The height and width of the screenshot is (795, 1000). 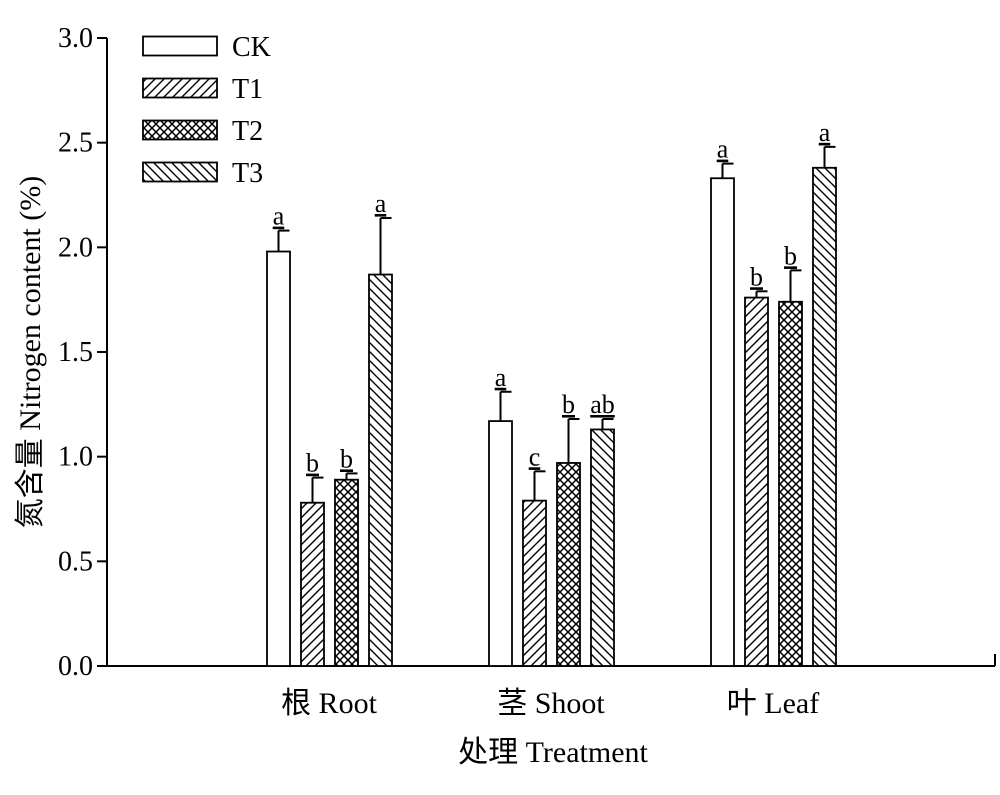 What do you see at coordinates (180, 88) in the screenshot?
I see `legend-swatch-t1` at bounding box center [180, 88].